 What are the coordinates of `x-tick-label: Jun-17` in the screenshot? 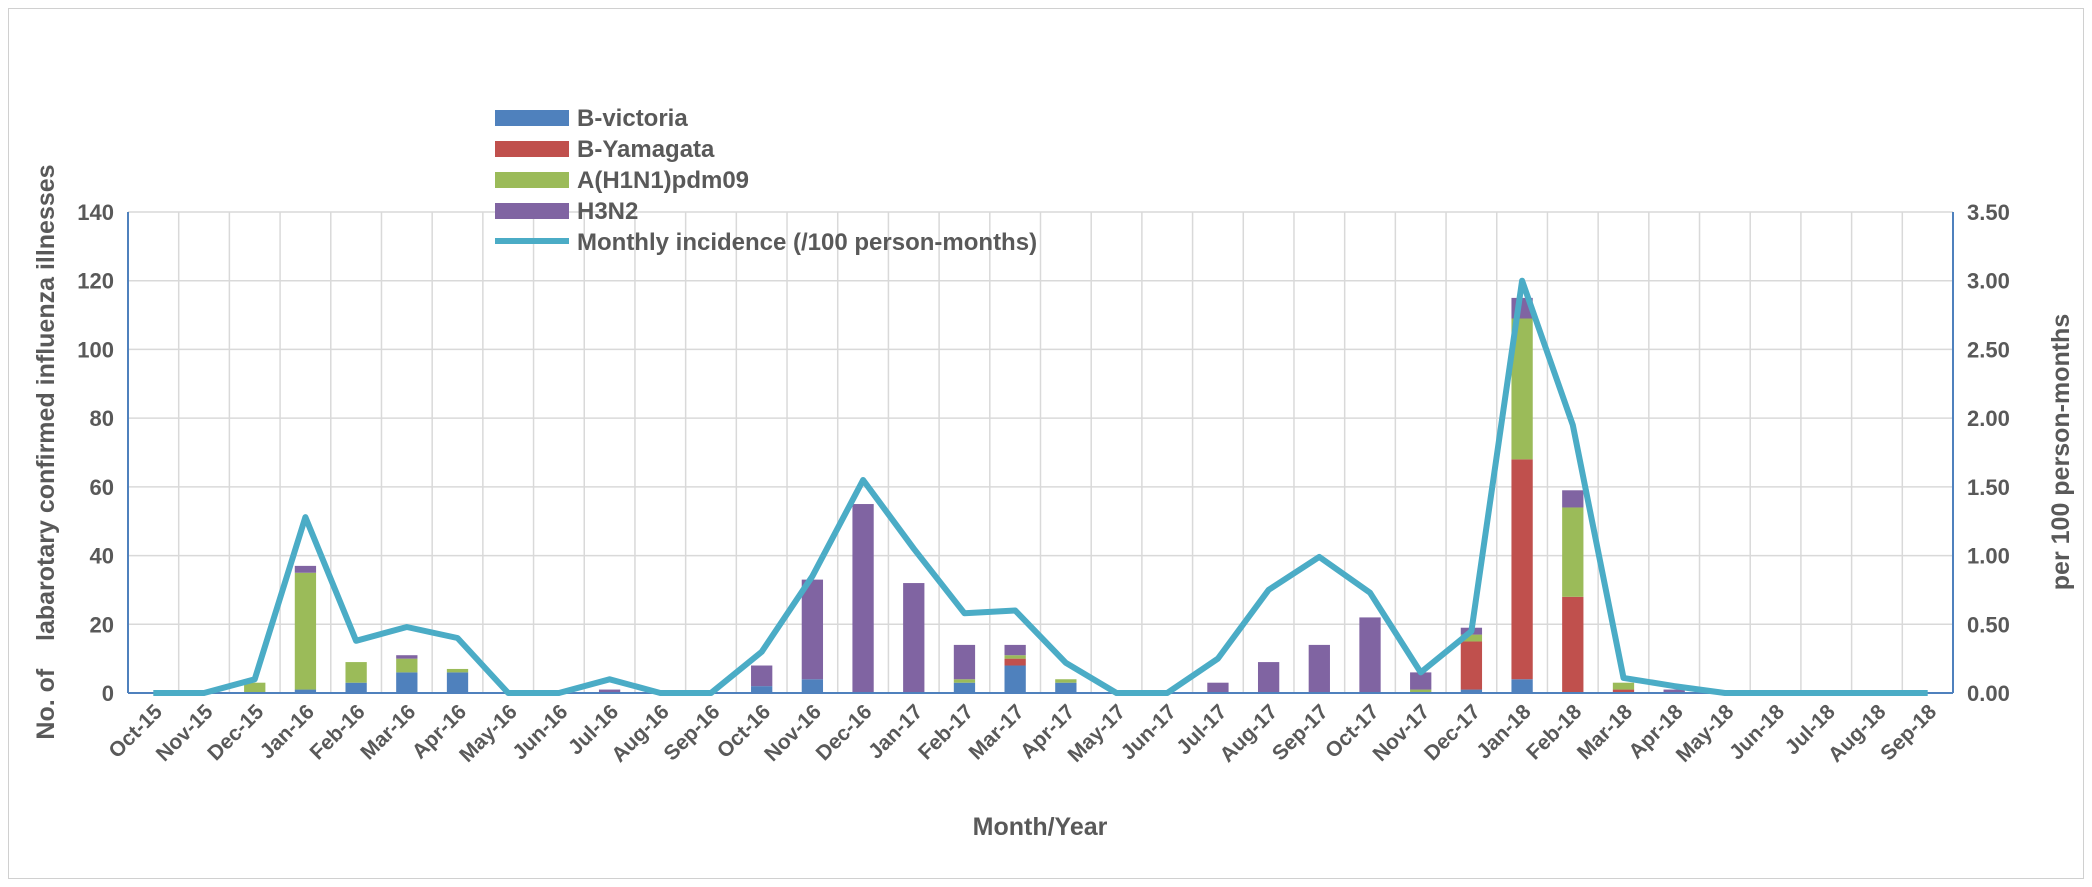 It's located at (1149, 732).